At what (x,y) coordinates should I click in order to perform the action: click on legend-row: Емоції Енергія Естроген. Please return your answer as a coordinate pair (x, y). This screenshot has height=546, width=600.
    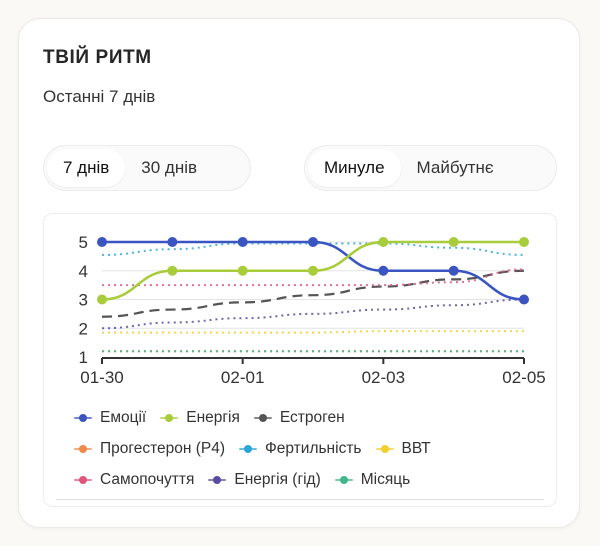
    Looking at the image, I should click on (309, 417).